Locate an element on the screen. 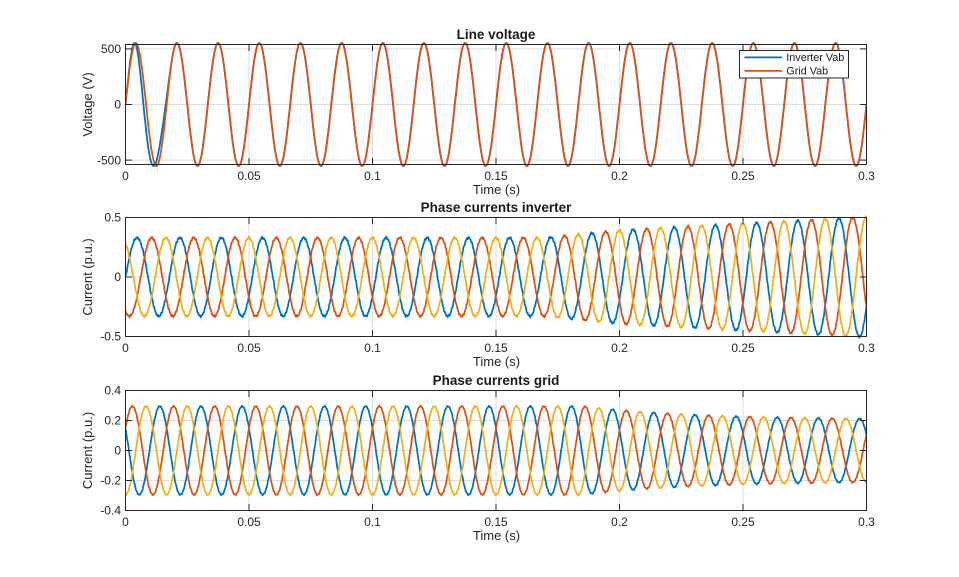 The width and height of the screenshot is (959, 577). svg-text: -0.2 is located at coordinates (110, 481).